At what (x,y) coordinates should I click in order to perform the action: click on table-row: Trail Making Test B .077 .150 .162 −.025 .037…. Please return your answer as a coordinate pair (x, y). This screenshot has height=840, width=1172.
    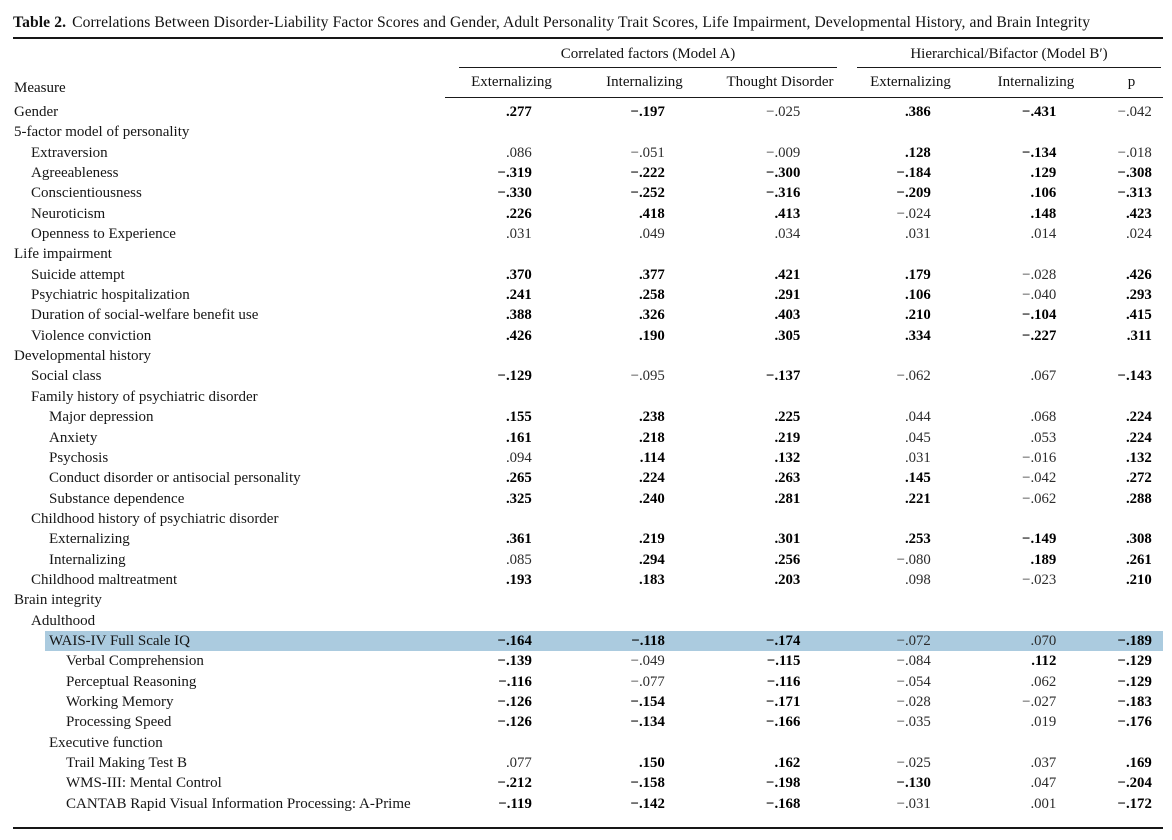
    Looking at the image, I should click on (588, 763).